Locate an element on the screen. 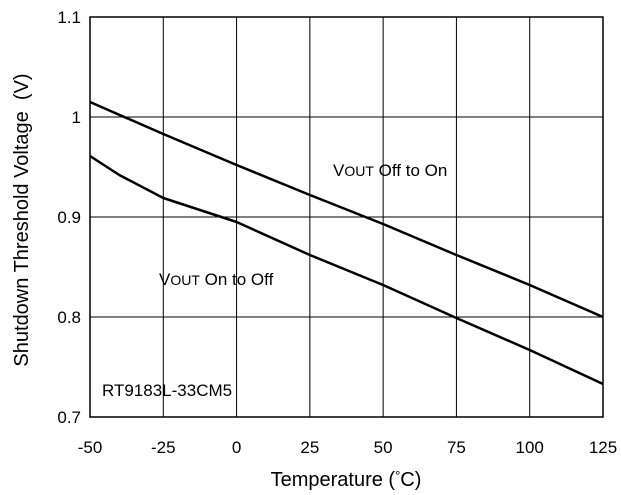 Image resolution: width=621 pixels, height=495 pixels. x-tick-label: -25 is located at coordinates (163, 447).